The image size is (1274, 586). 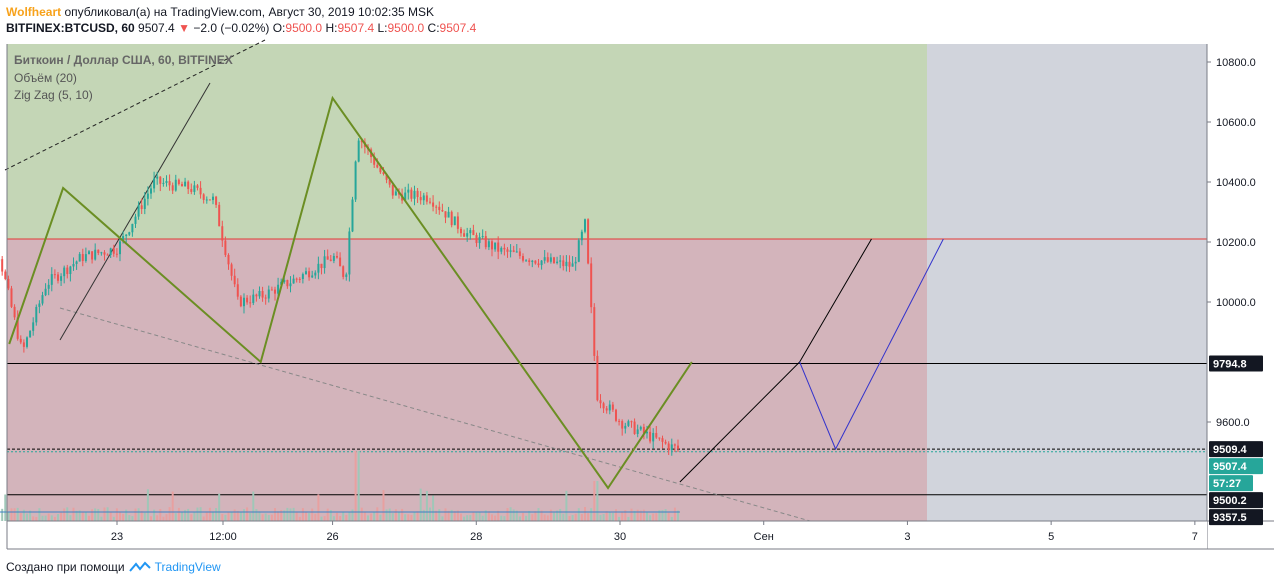 I want to click on author-name: Wolfheart, so click(x=34, y=12).